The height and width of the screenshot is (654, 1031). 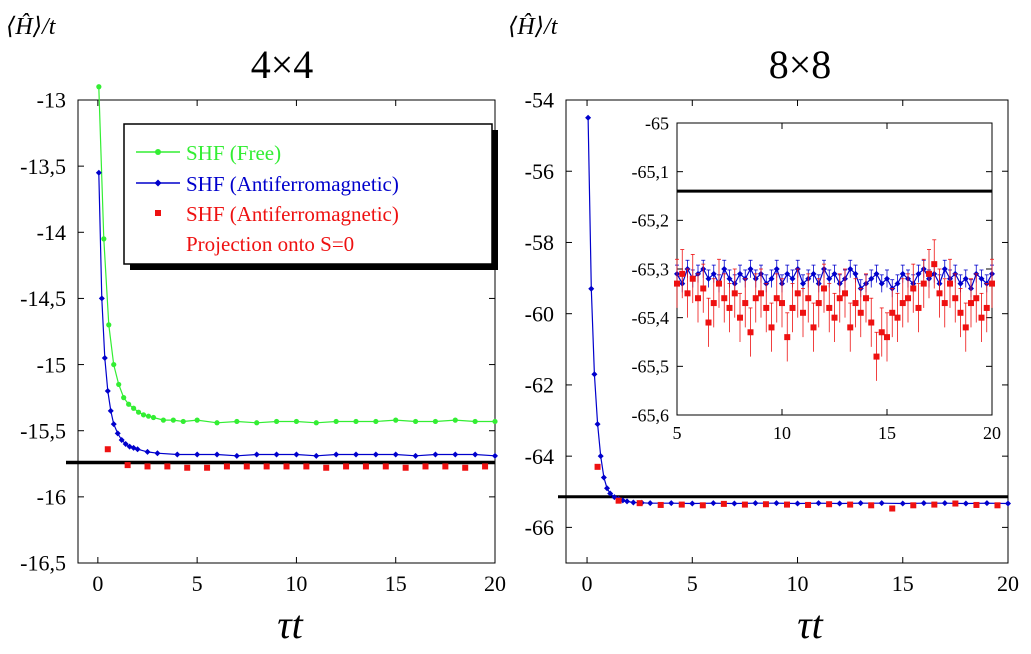 What do you see at coordinates (43, 563) in the screenshot?
I see `y-tick-label: -16,5` at bounding box center [43, 563].